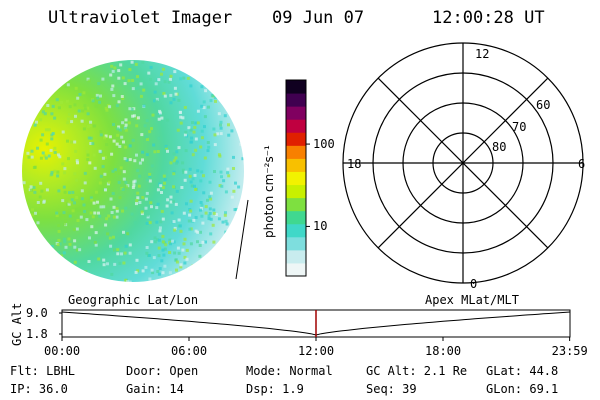 The image size is (600, 400). I want to click on filter-info: Flt: LBHL, so click(43, 371).